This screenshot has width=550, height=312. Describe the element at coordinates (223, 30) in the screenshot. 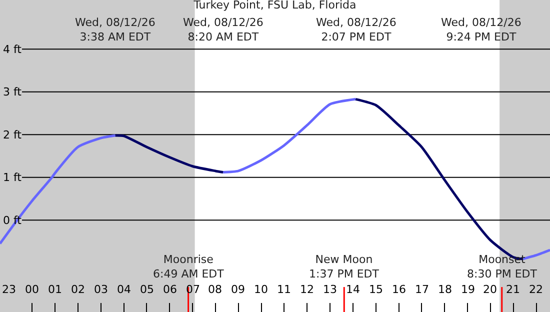

I see `annotation: Wed, 08/12/26 8:20 AM EDT` at that location.